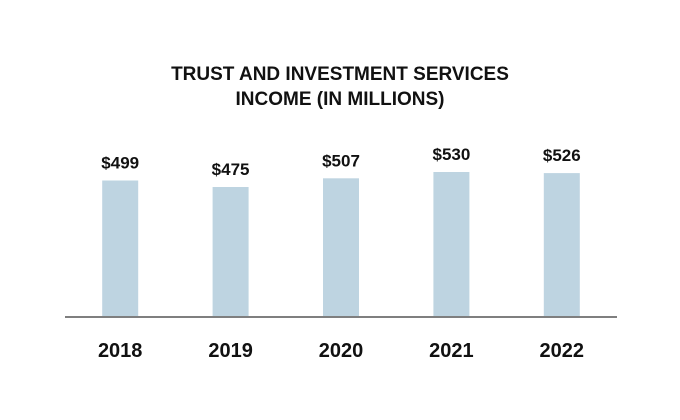 This screenshot has width=680, height=420. Describe the element at coordinates (451, 244) in the screenshot. I see `bar-2021` at that location.